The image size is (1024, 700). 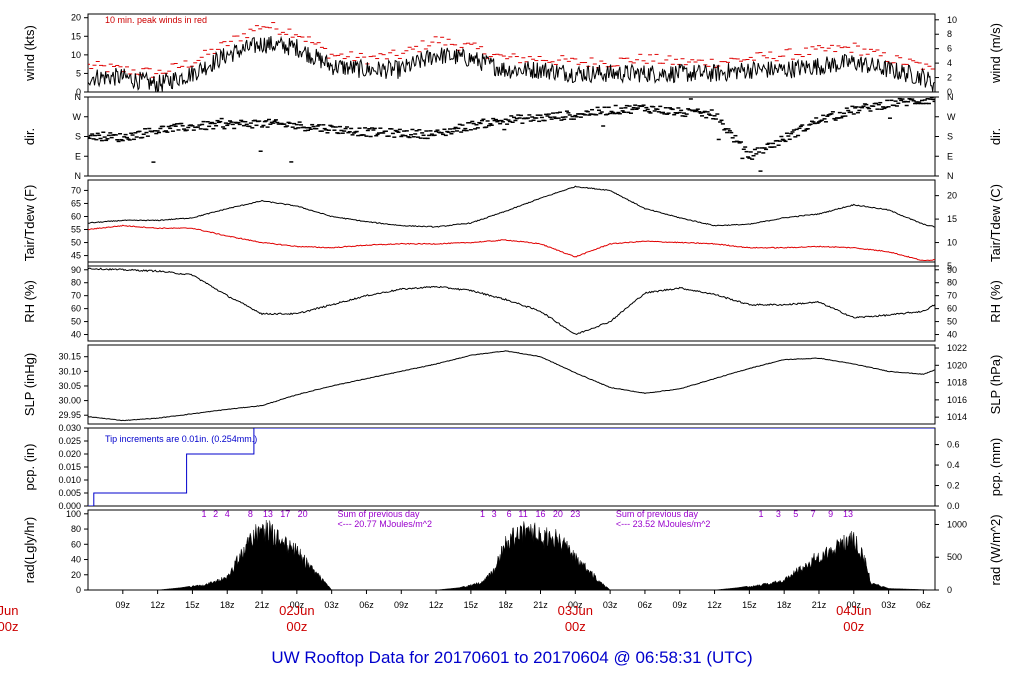 I want to click on rad-hour-marker: 13, so click(x=268, y=514).